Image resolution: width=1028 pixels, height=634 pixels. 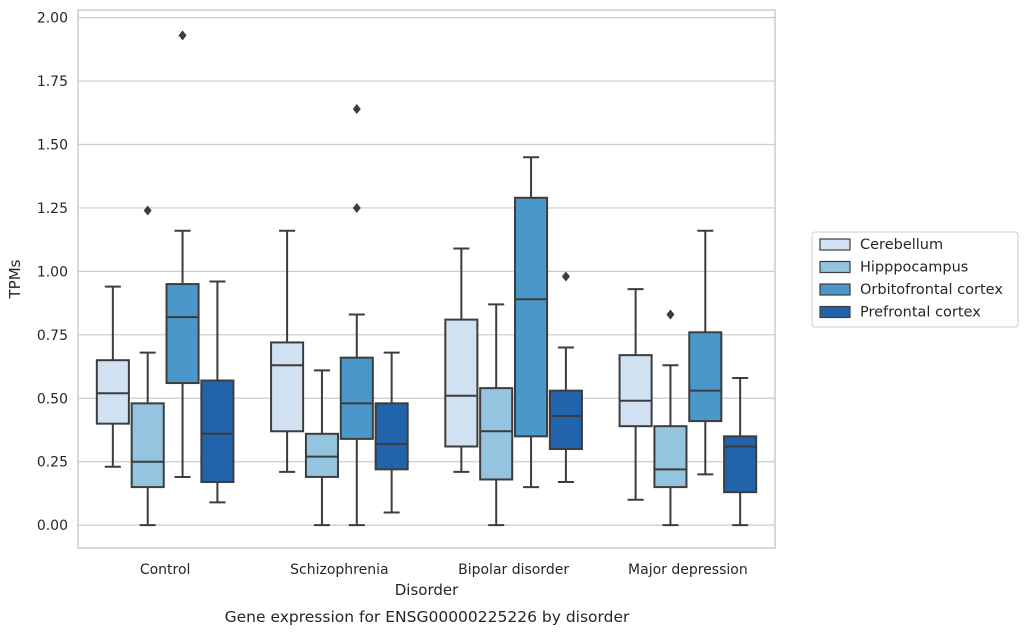 I want to click on y-tick-labels: 0.00 0.25 0.50 0.75 1.00 1.25 1.50 1.75 2.00, so click(x=52, y=273).